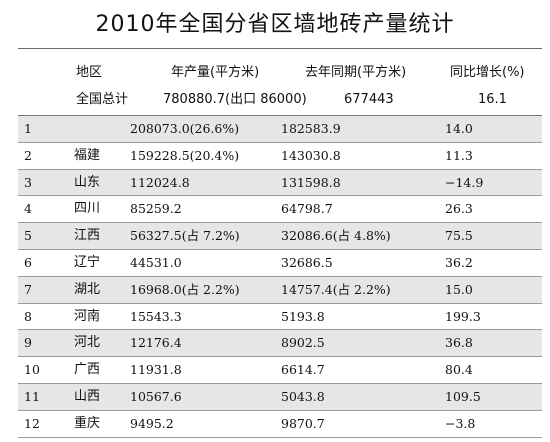 This screenshot has height=442, width=550. Describe the element at coordinates (487, 72) in the screenshot. I see `header-growth: 同比增长(%)` at that location.